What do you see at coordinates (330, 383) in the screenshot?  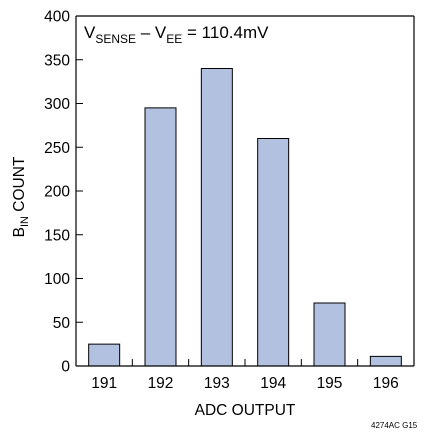 I see `x-tick-label: 195` at bounding box center [330, 383].